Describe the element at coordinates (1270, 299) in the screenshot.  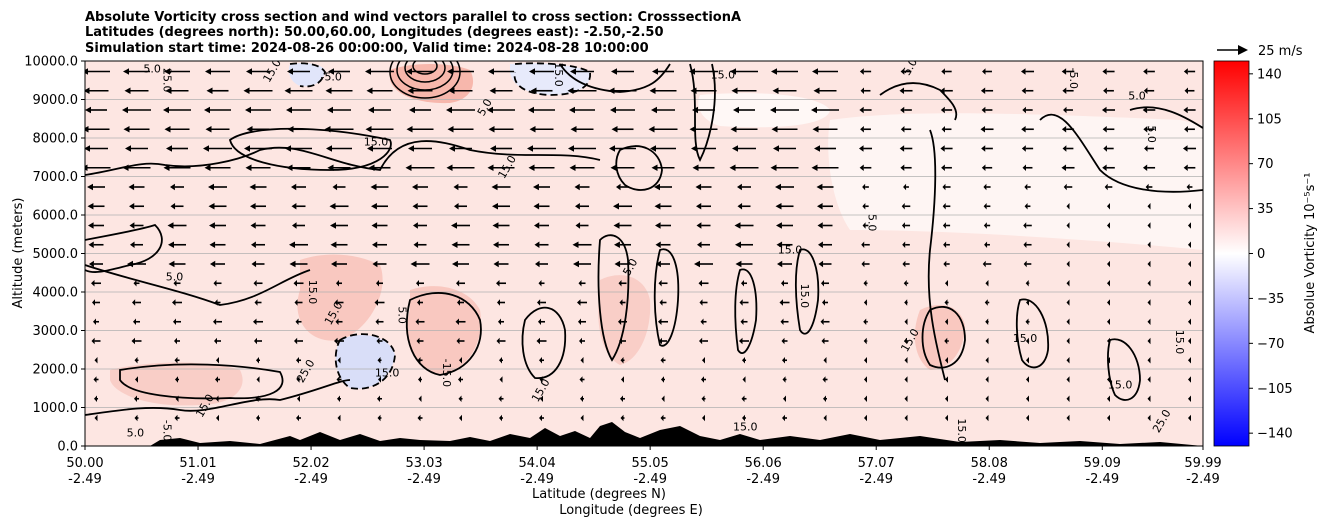
I see `colorbar-tick-label: −35` at that location.